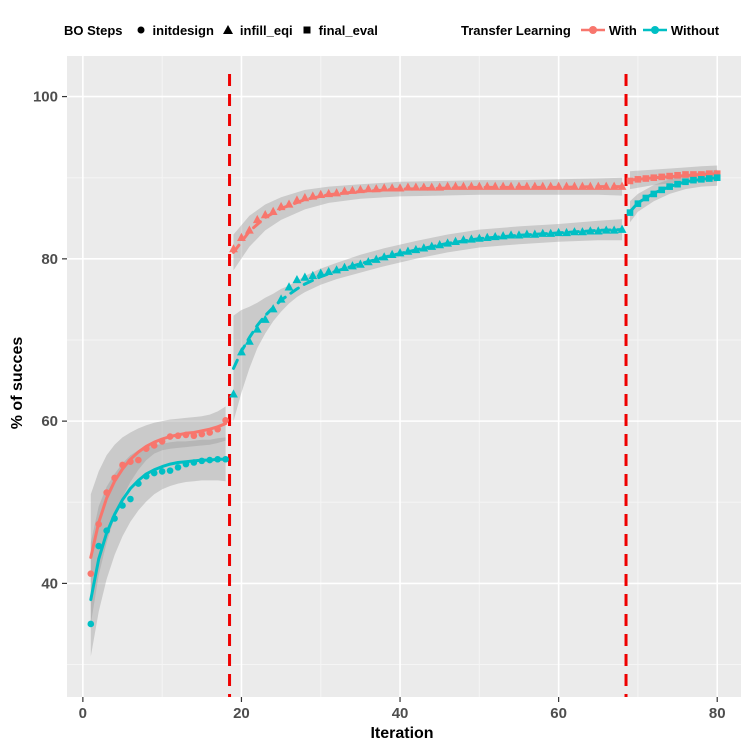  Describe the element at coordinates (307, 30) in the screenshot. I see `square-icon` at that location.